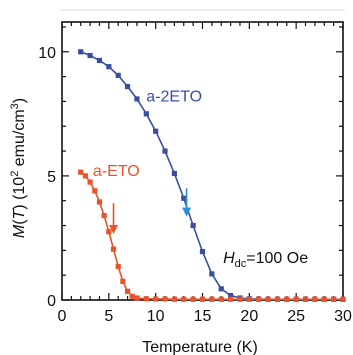 The height and width of the screenshot is (355, 353). I want to click on y-axis-paren-open: (, so click(19, 222).